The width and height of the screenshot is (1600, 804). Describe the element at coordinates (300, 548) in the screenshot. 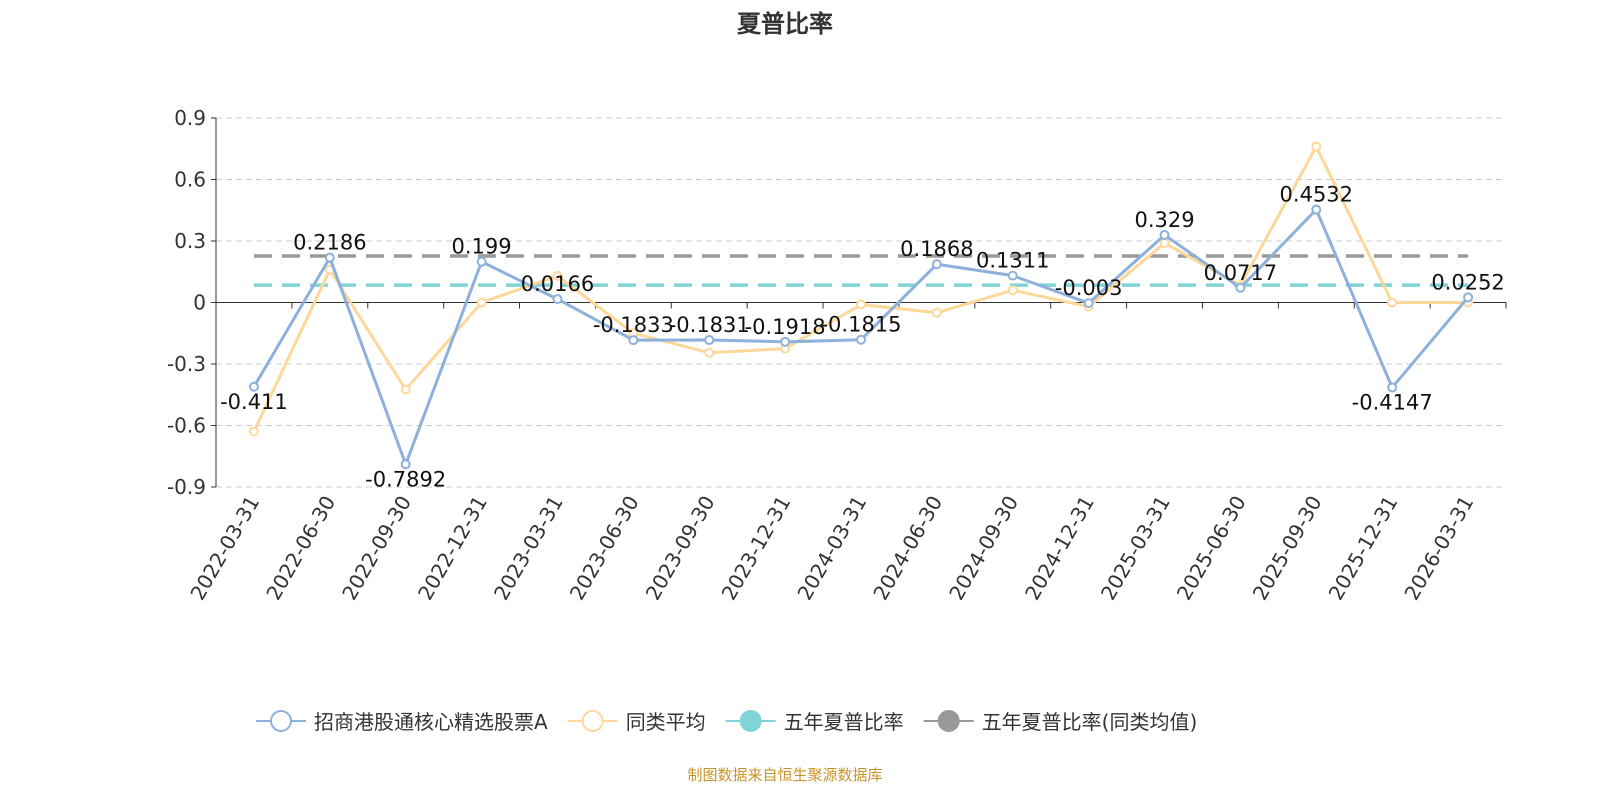

I see `x-tick-label: 2022-06-30` at that location.